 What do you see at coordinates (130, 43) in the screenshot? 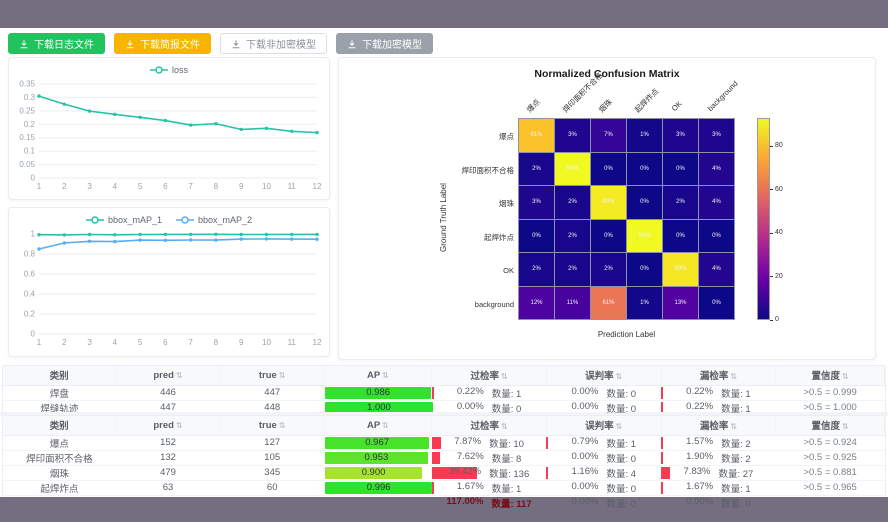
I see `download-icon` at bounding box center [130, 43].